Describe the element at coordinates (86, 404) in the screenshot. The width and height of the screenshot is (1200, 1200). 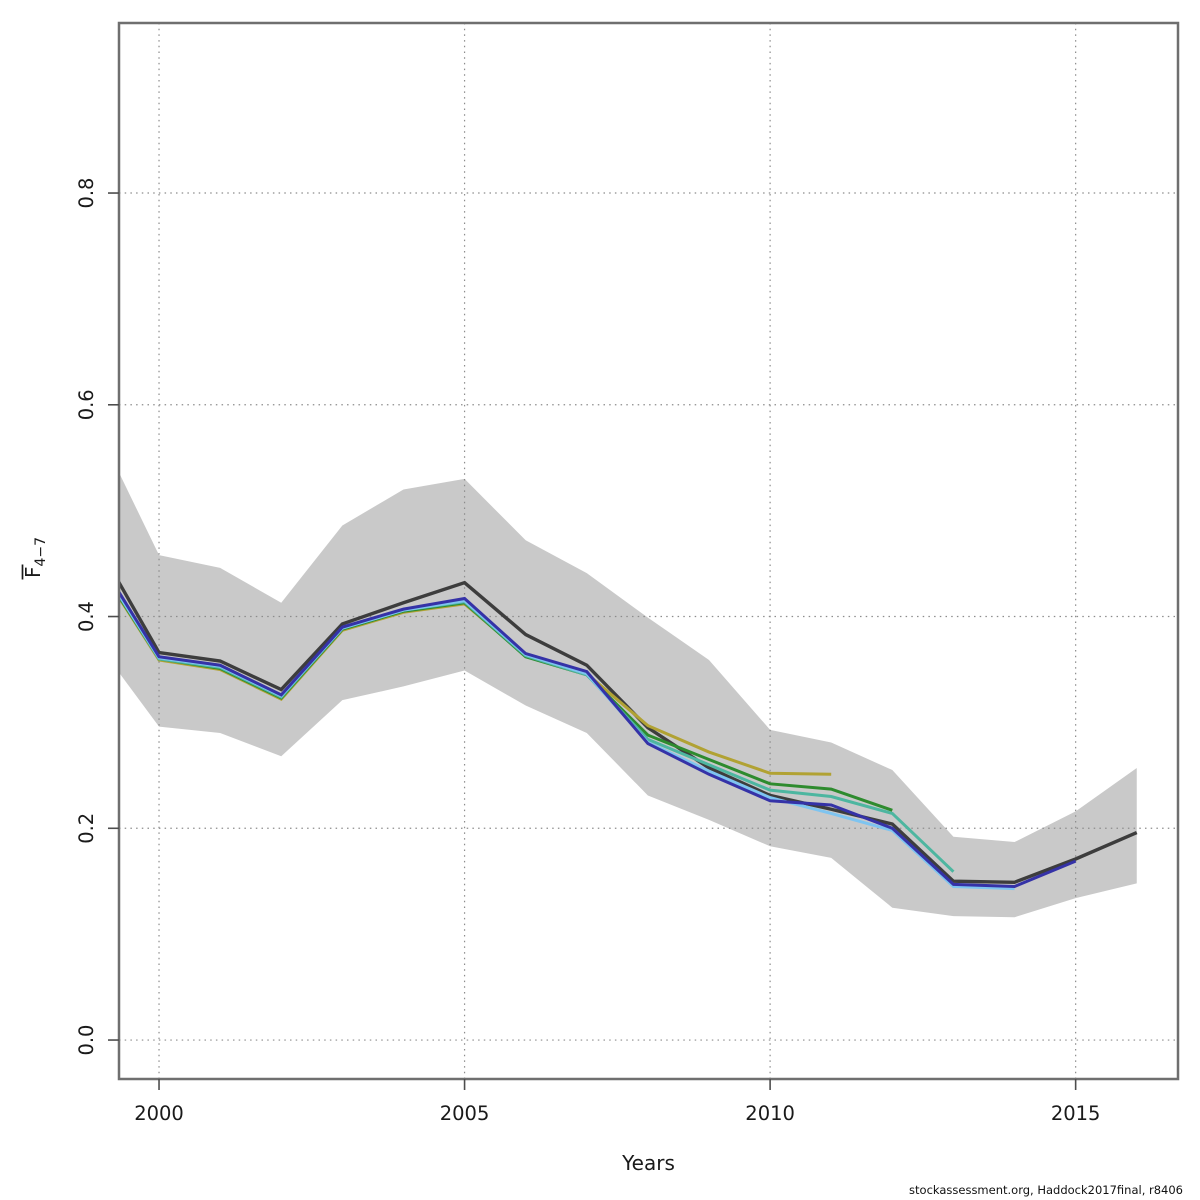
I see `y-tick-label: 0.6` at that location.